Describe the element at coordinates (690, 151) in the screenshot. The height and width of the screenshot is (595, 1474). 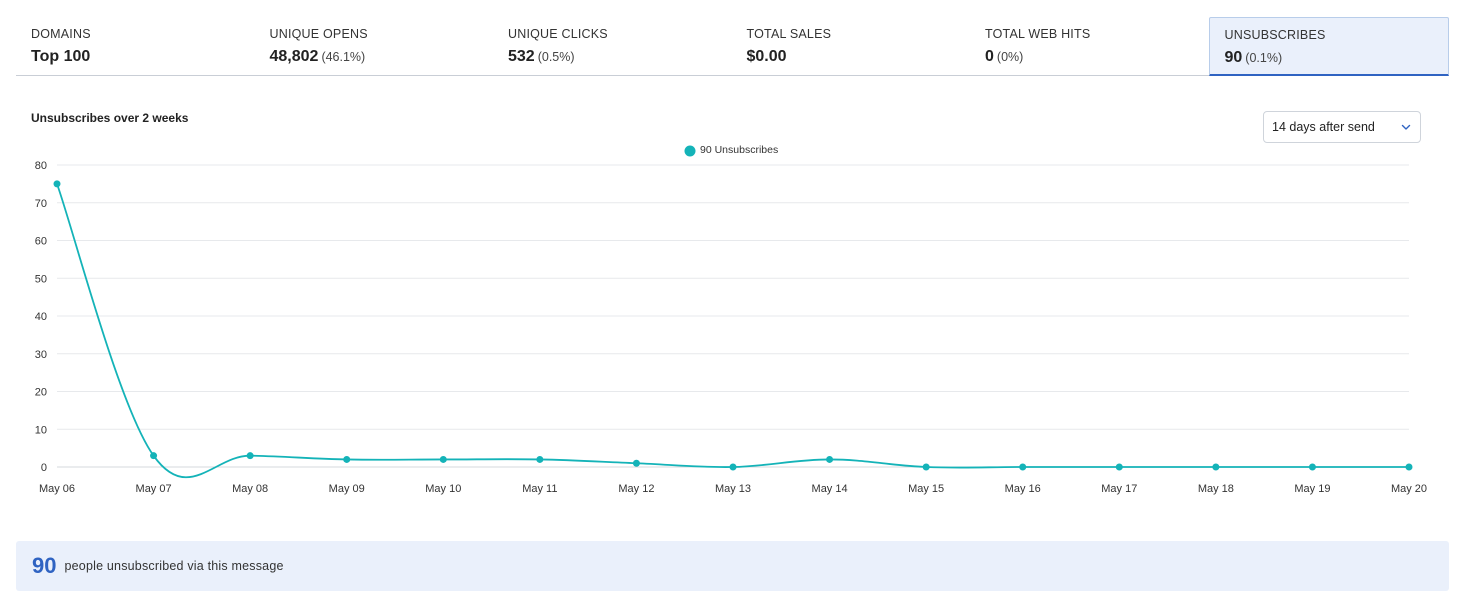
I see `legend-marker` at that location.